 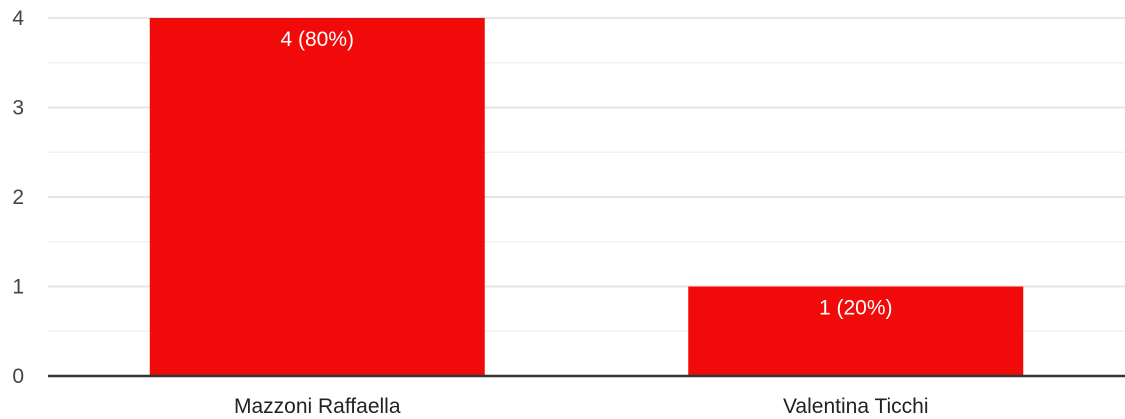 What do you see at coordinates (856, 406) in the screenshot?
I see `x-category-label: Valentina Ticchi` at bounding box center [856, 406].